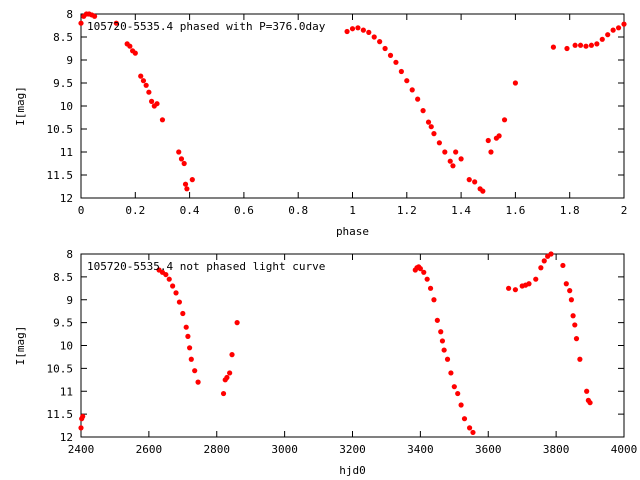 The image size is (640, 480). I want to click on y-tick-label: 11.5, so click(60, 414).